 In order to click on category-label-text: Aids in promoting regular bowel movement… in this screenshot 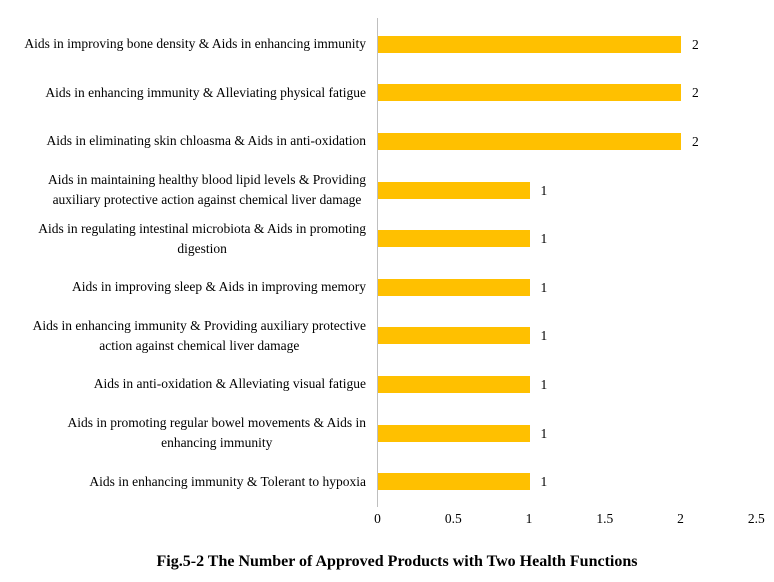, I will do `click(216, 433)`.